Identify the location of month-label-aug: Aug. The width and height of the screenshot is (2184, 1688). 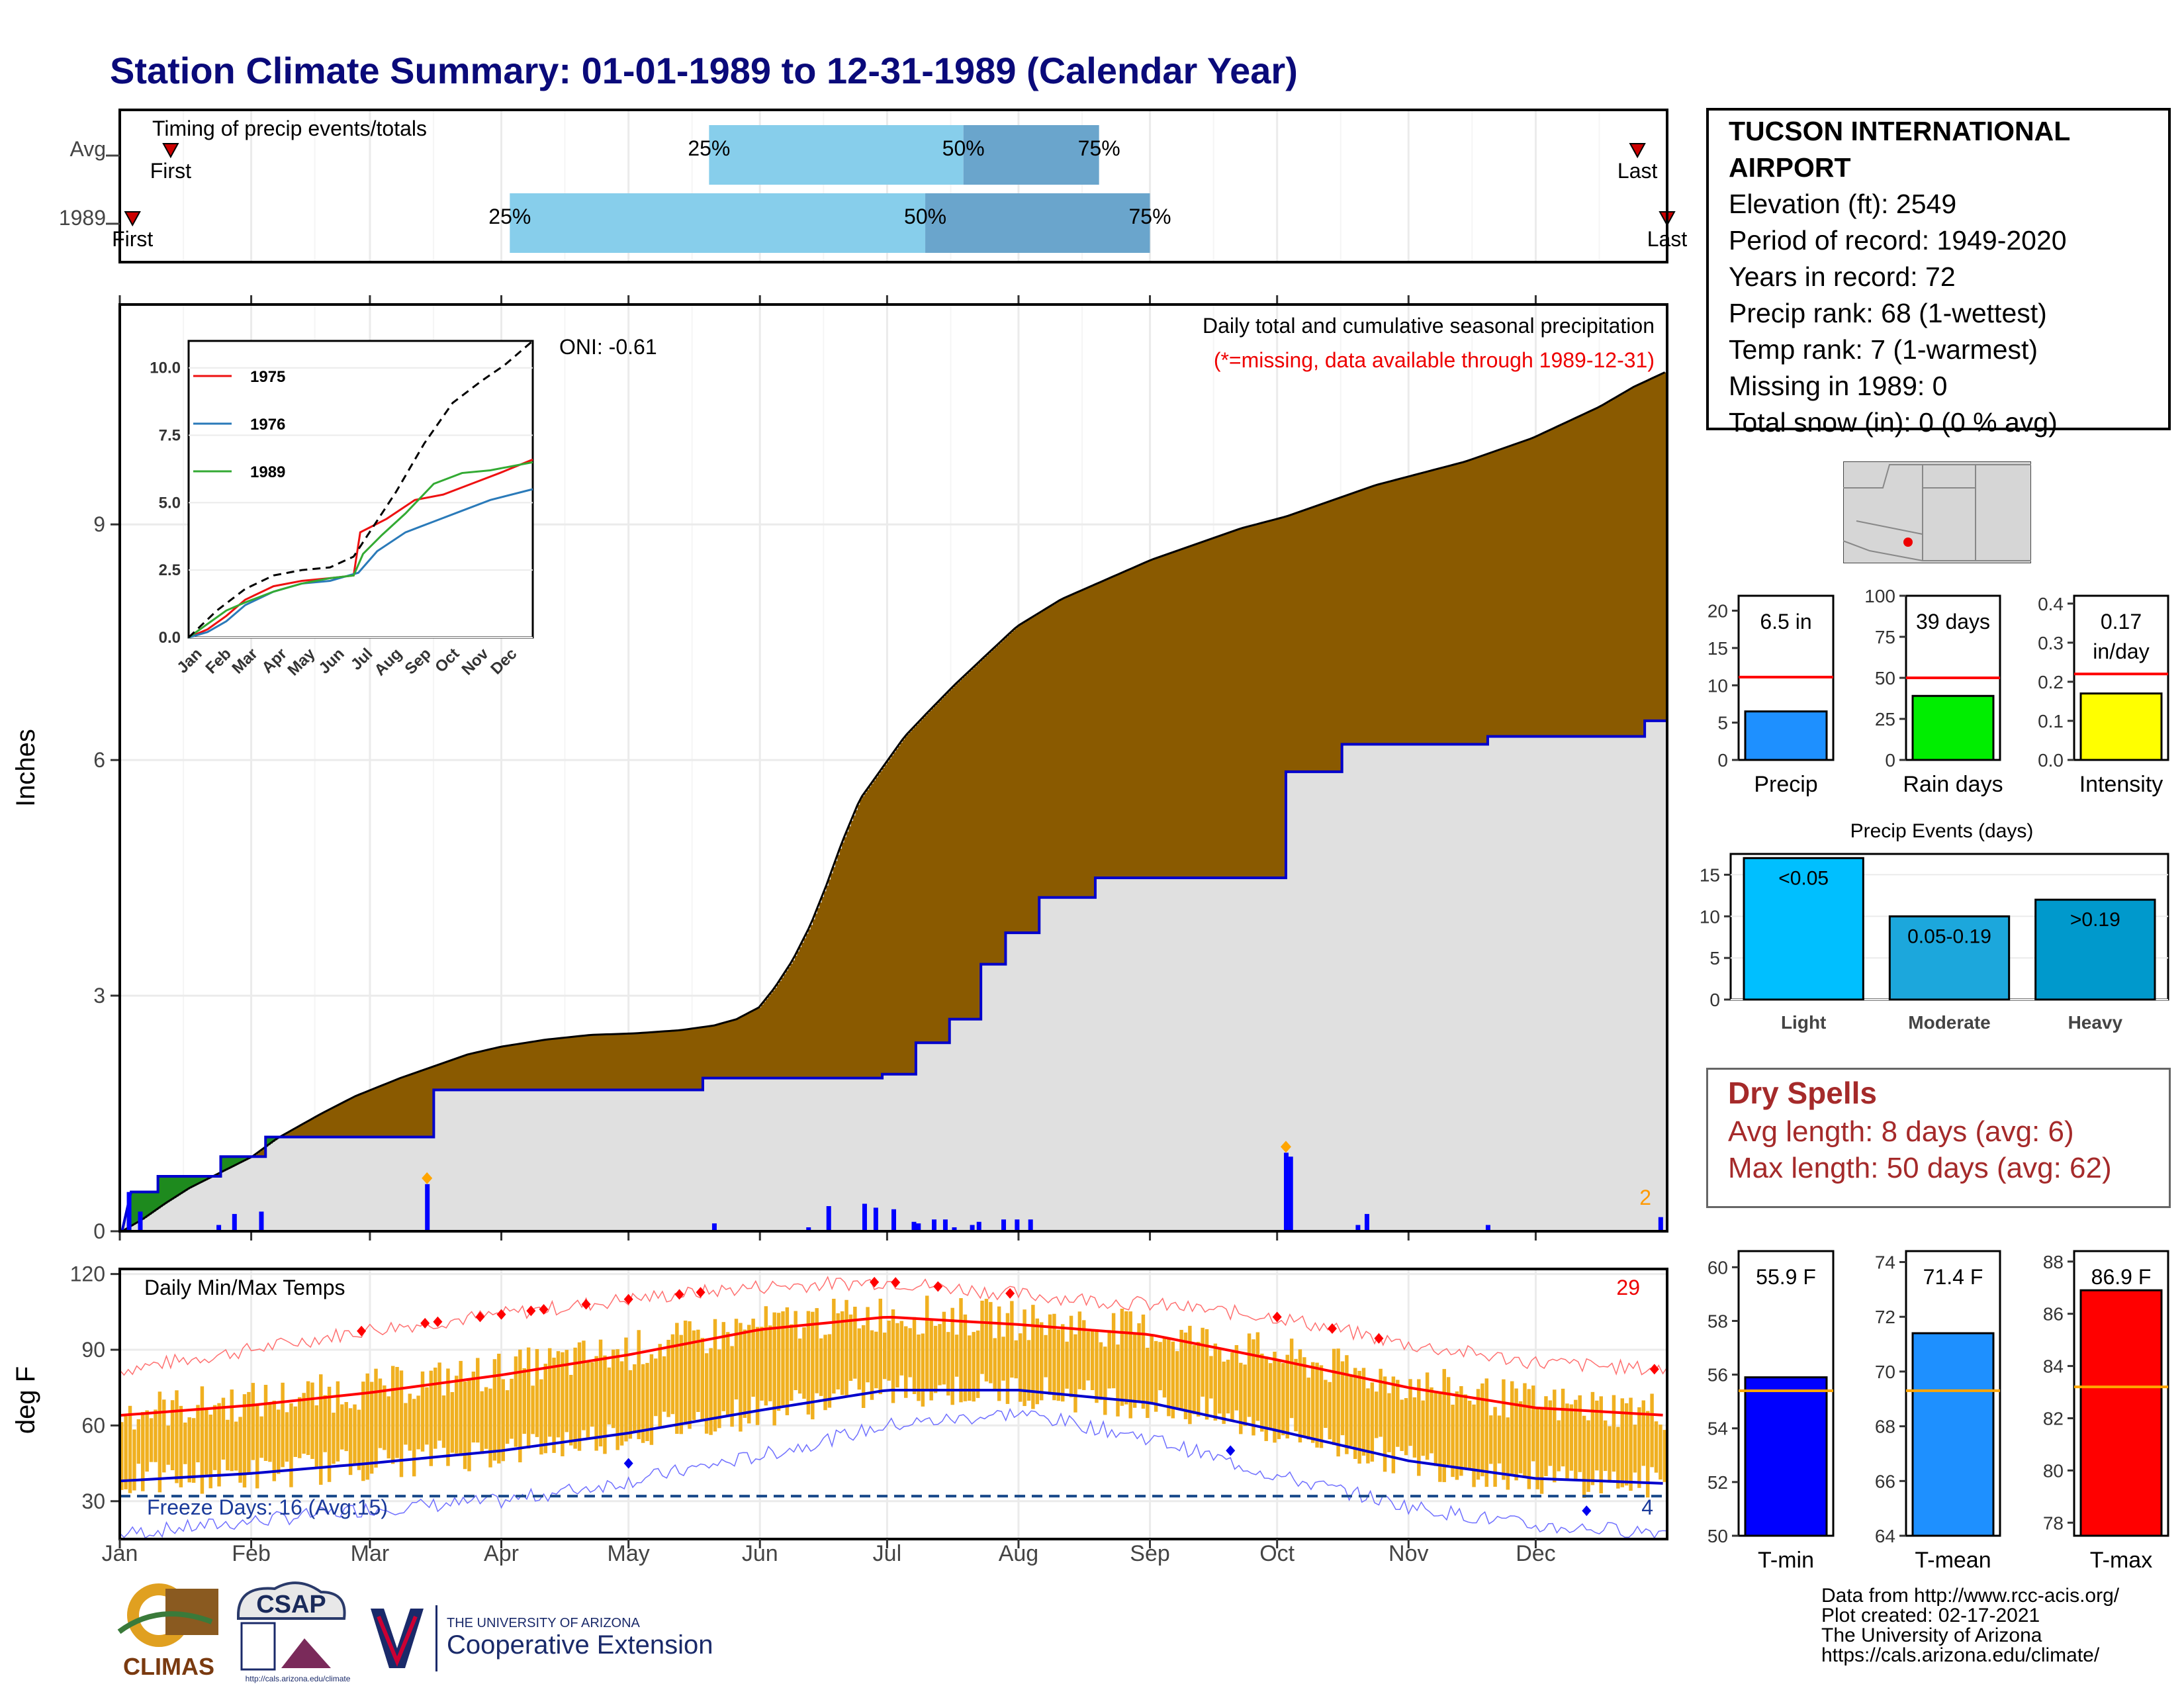
(1019, 1553).